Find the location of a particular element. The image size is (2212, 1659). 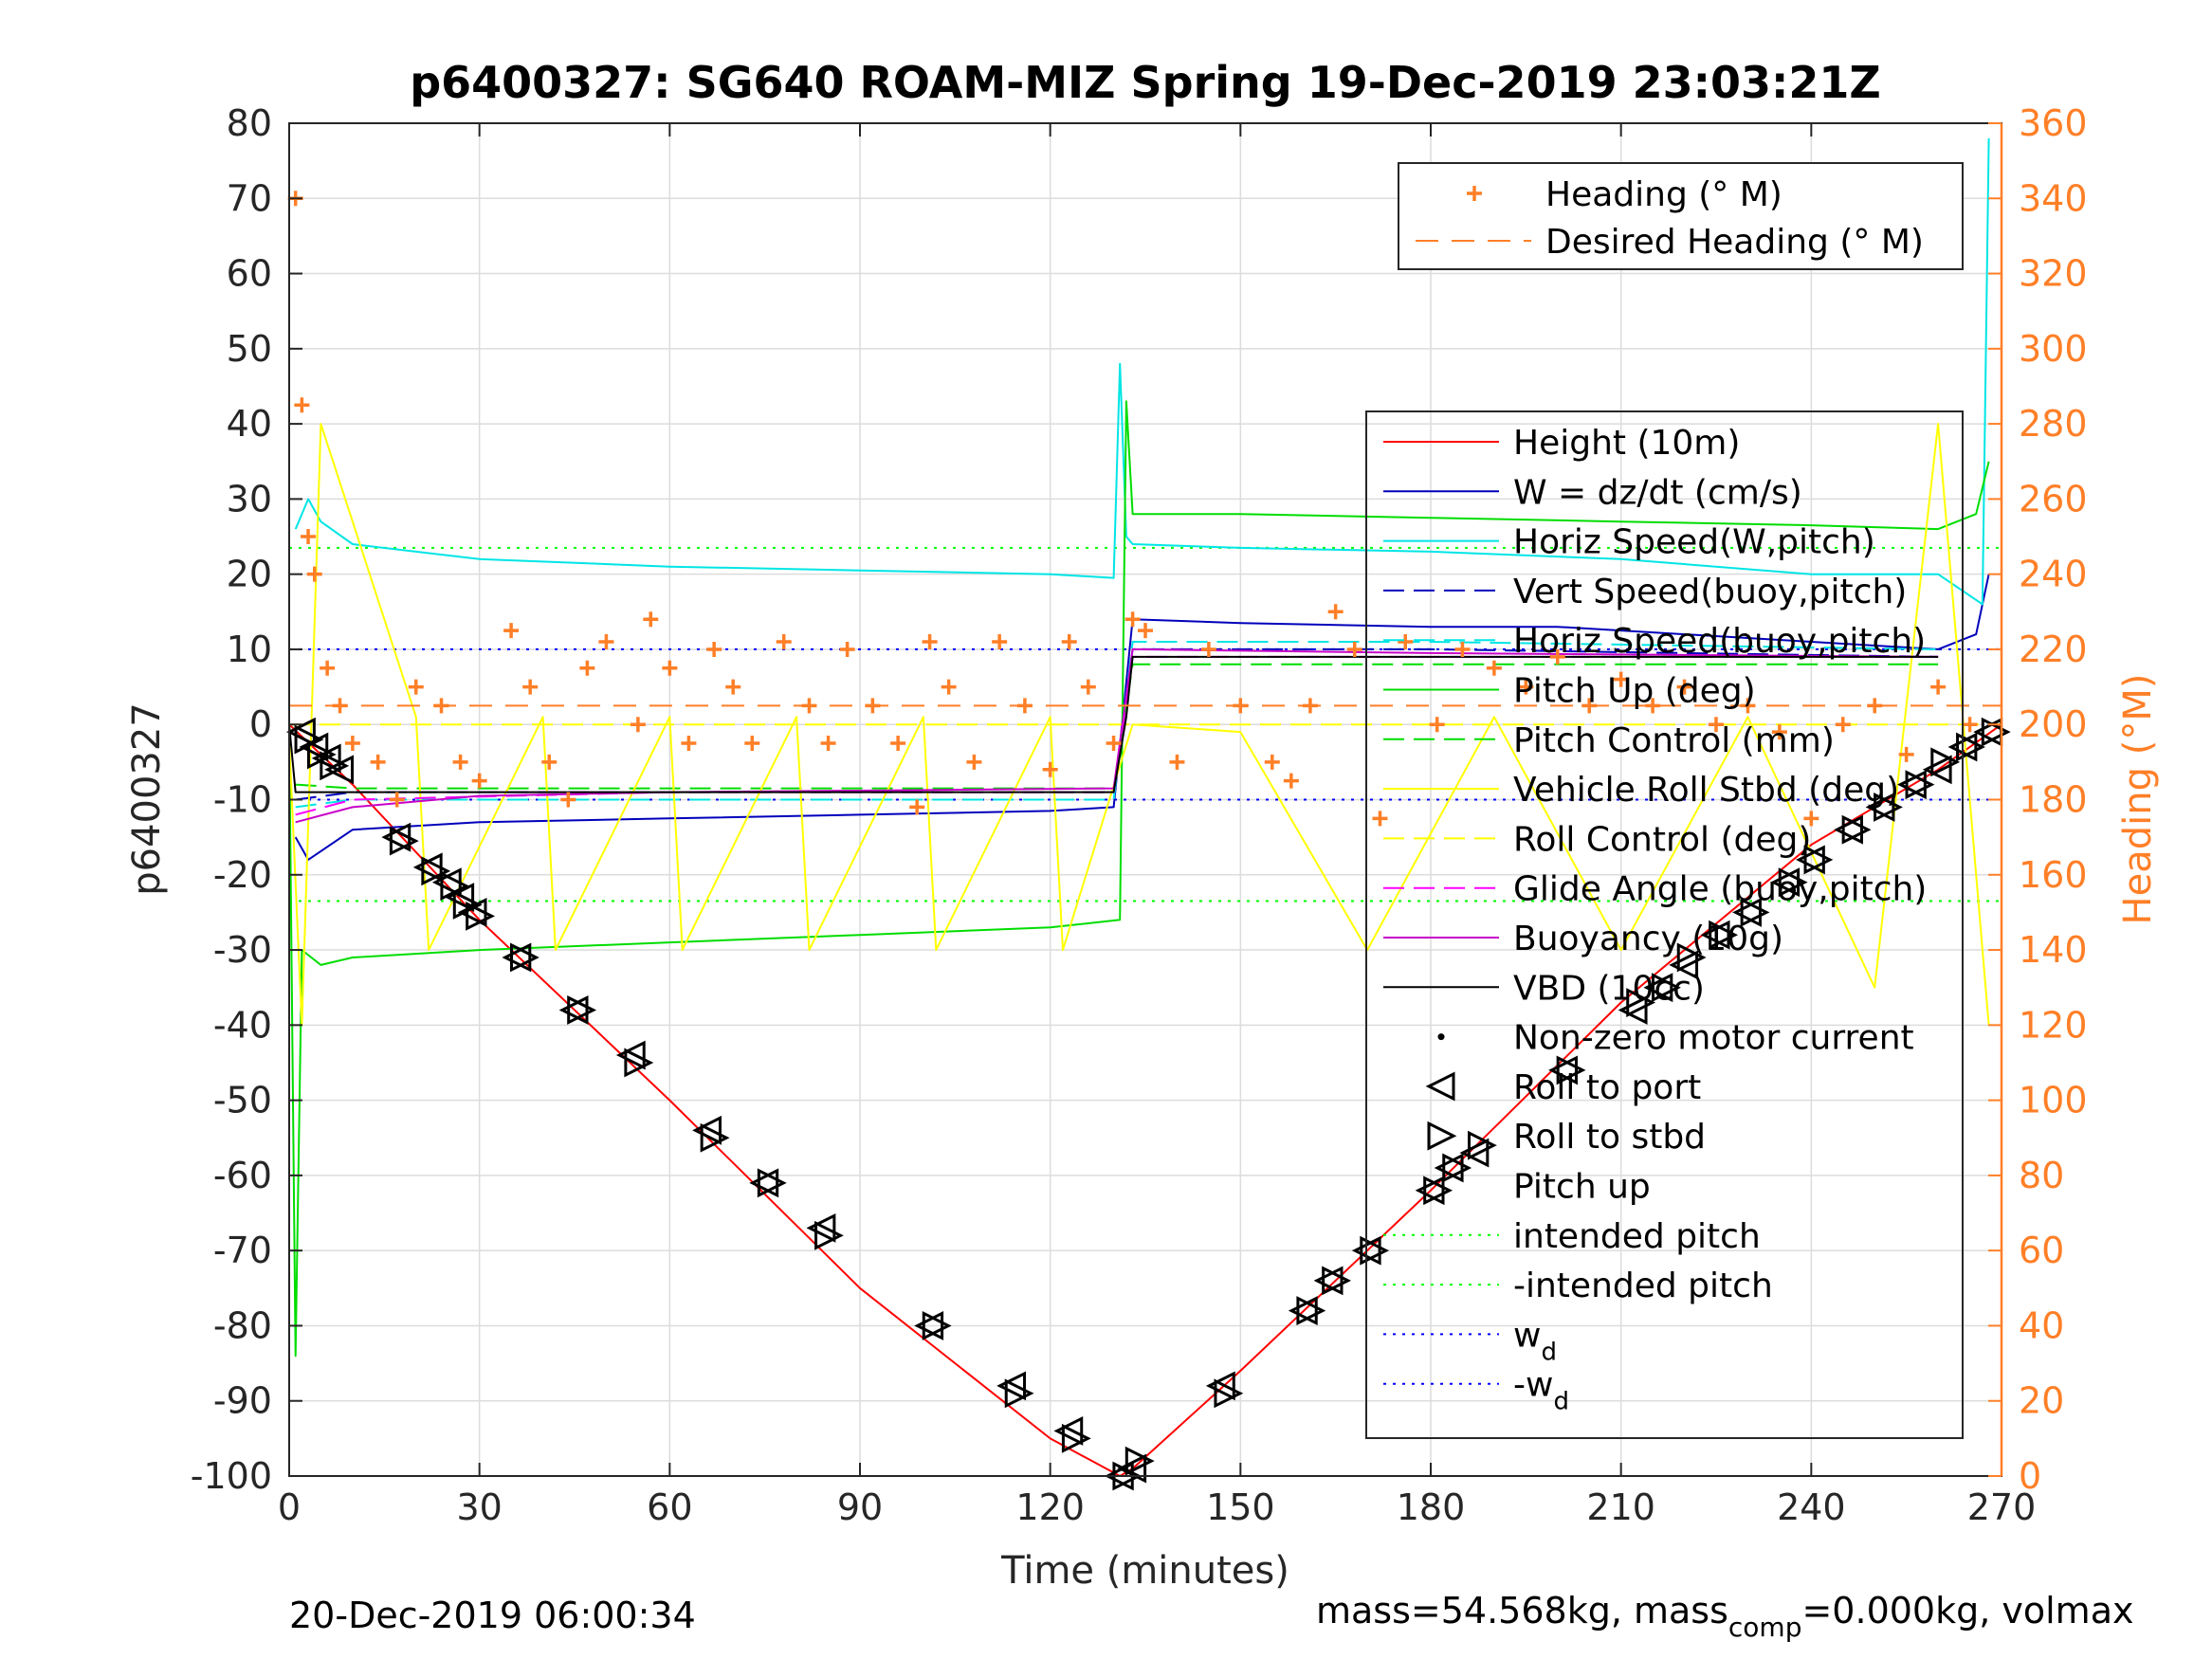

legend-heading-entry: Desired Heading (° M) is located at coordinates (1734, 242).